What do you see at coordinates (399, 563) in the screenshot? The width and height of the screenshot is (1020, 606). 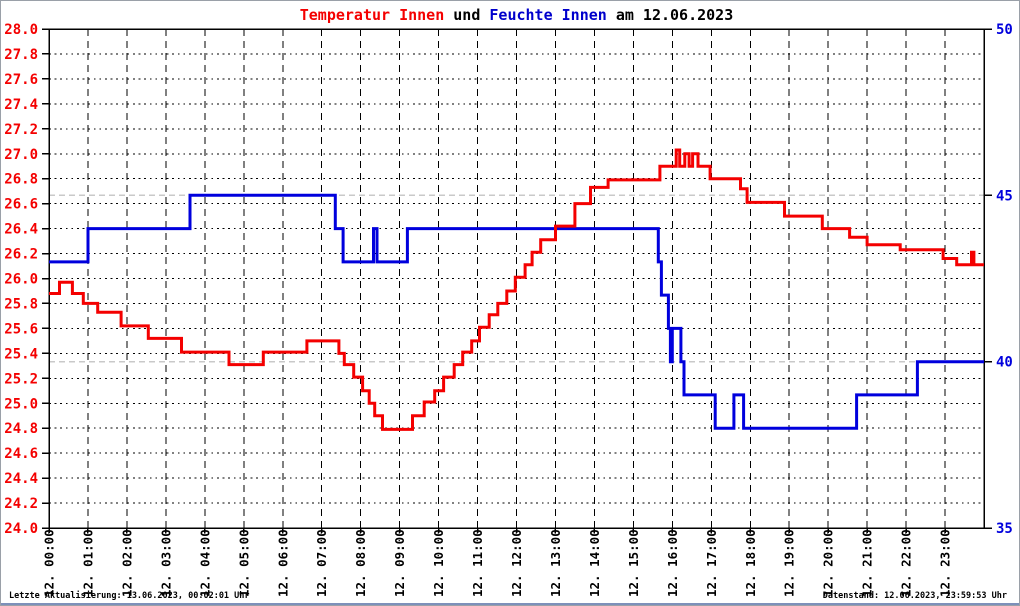 I see `svg-text: 12. 09:00` at bounding box center [399, 563].